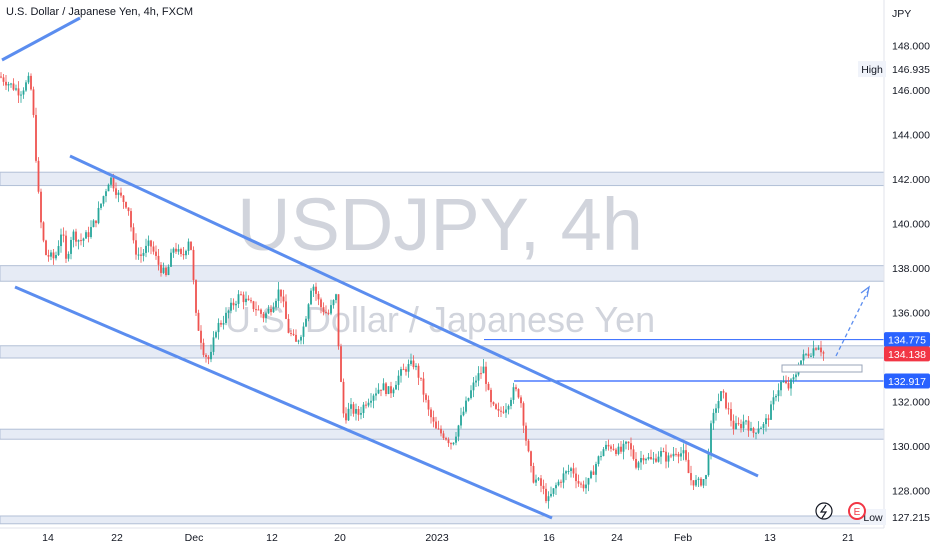 The image size is (932, 550). Describe the element at coordinates (100, 12) in the screenshot. I see `chart-title: U.S. Dollar / Japanese Yen, 4h, FXCM` at that location.